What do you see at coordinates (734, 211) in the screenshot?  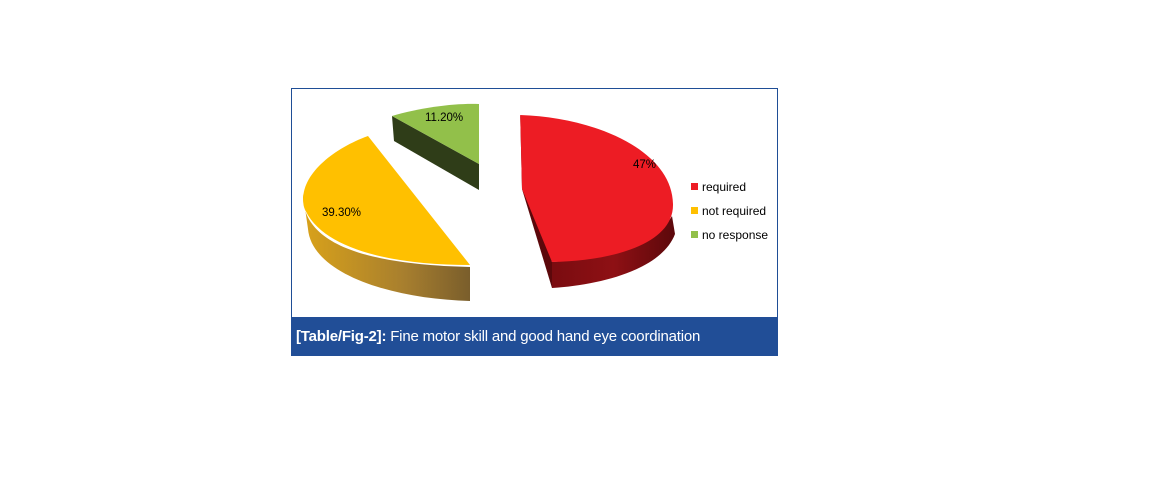 I see `legend-label-not-required: not required` at bounding box center [734, 211].